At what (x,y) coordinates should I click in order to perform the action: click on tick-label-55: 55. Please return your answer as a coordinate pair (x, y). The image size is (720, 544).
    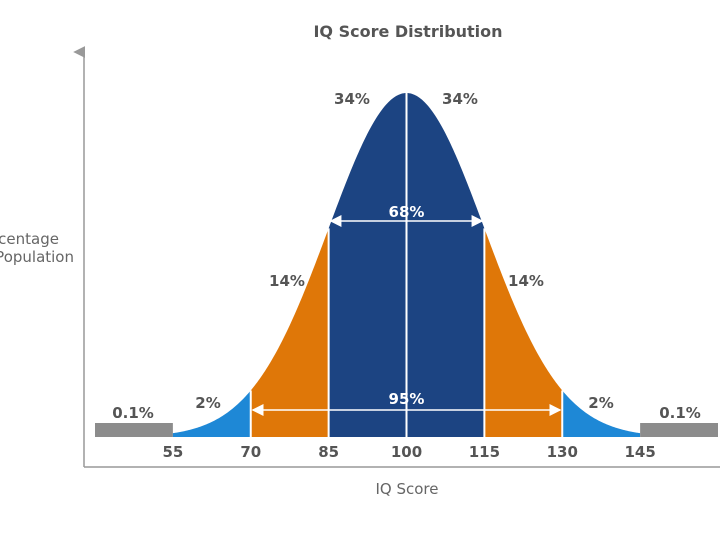
    Looking at the image, I should click on (172, 452).